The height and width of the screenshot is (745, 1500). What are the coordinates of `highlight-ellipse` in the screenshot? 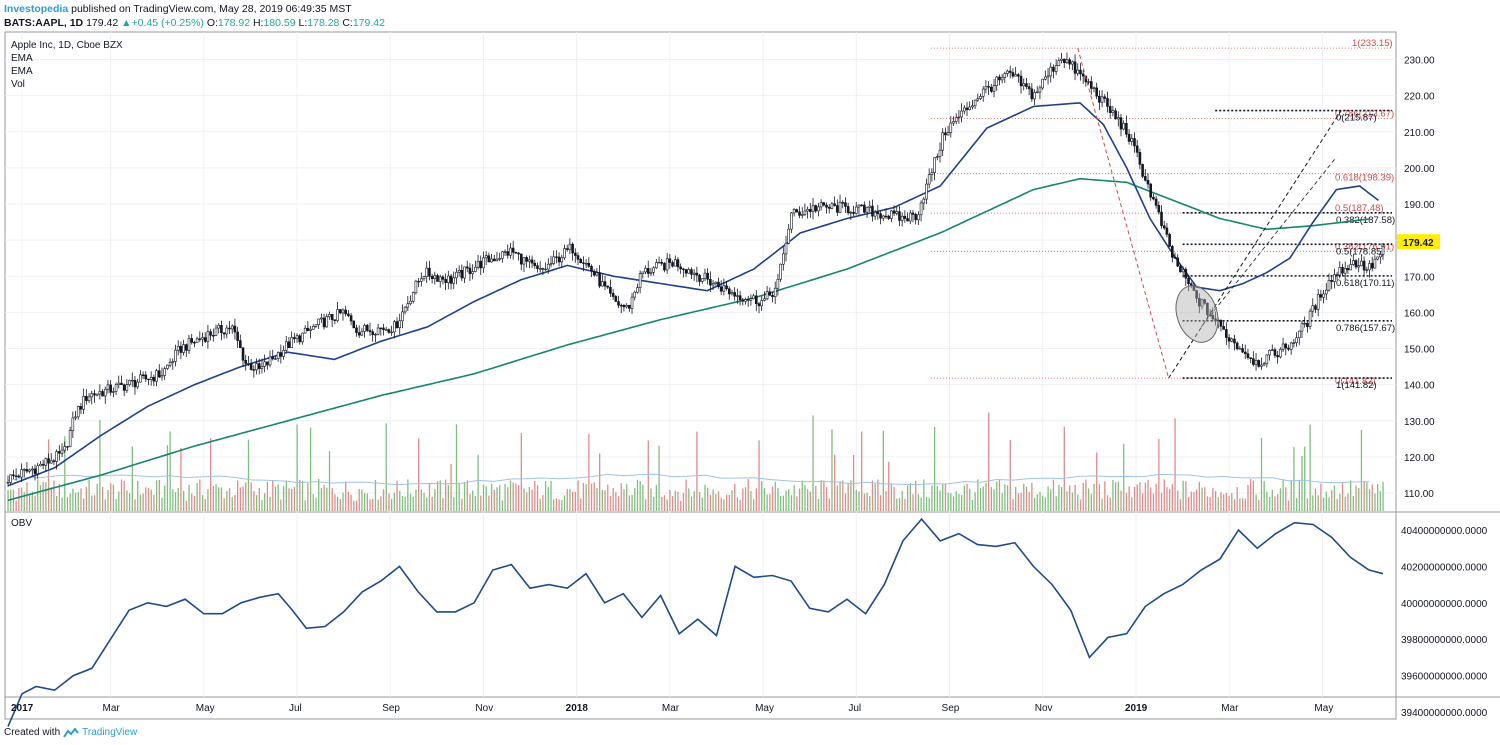 It's located at (1197, 314).